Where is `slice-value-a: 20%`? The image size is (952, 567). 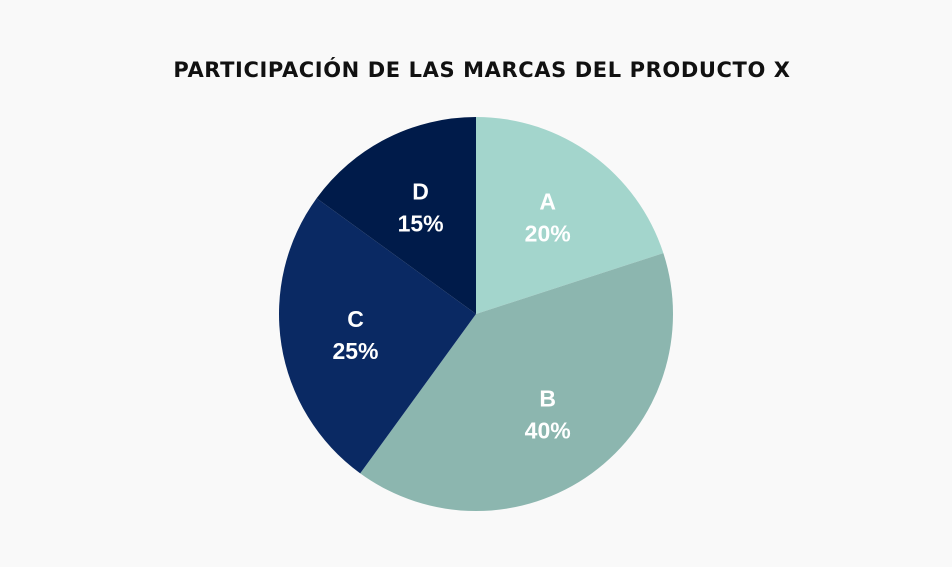 slice-value-a: 20% is located at coordinates (548, 233).